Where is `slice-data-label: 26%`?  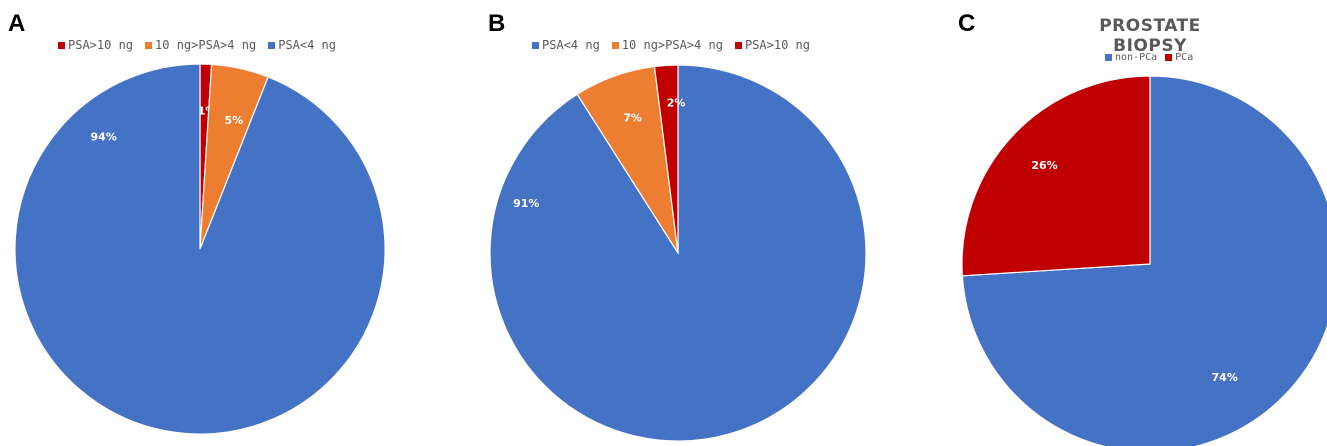 slice-data-label: 26% is located at coordinates (1044, 165).